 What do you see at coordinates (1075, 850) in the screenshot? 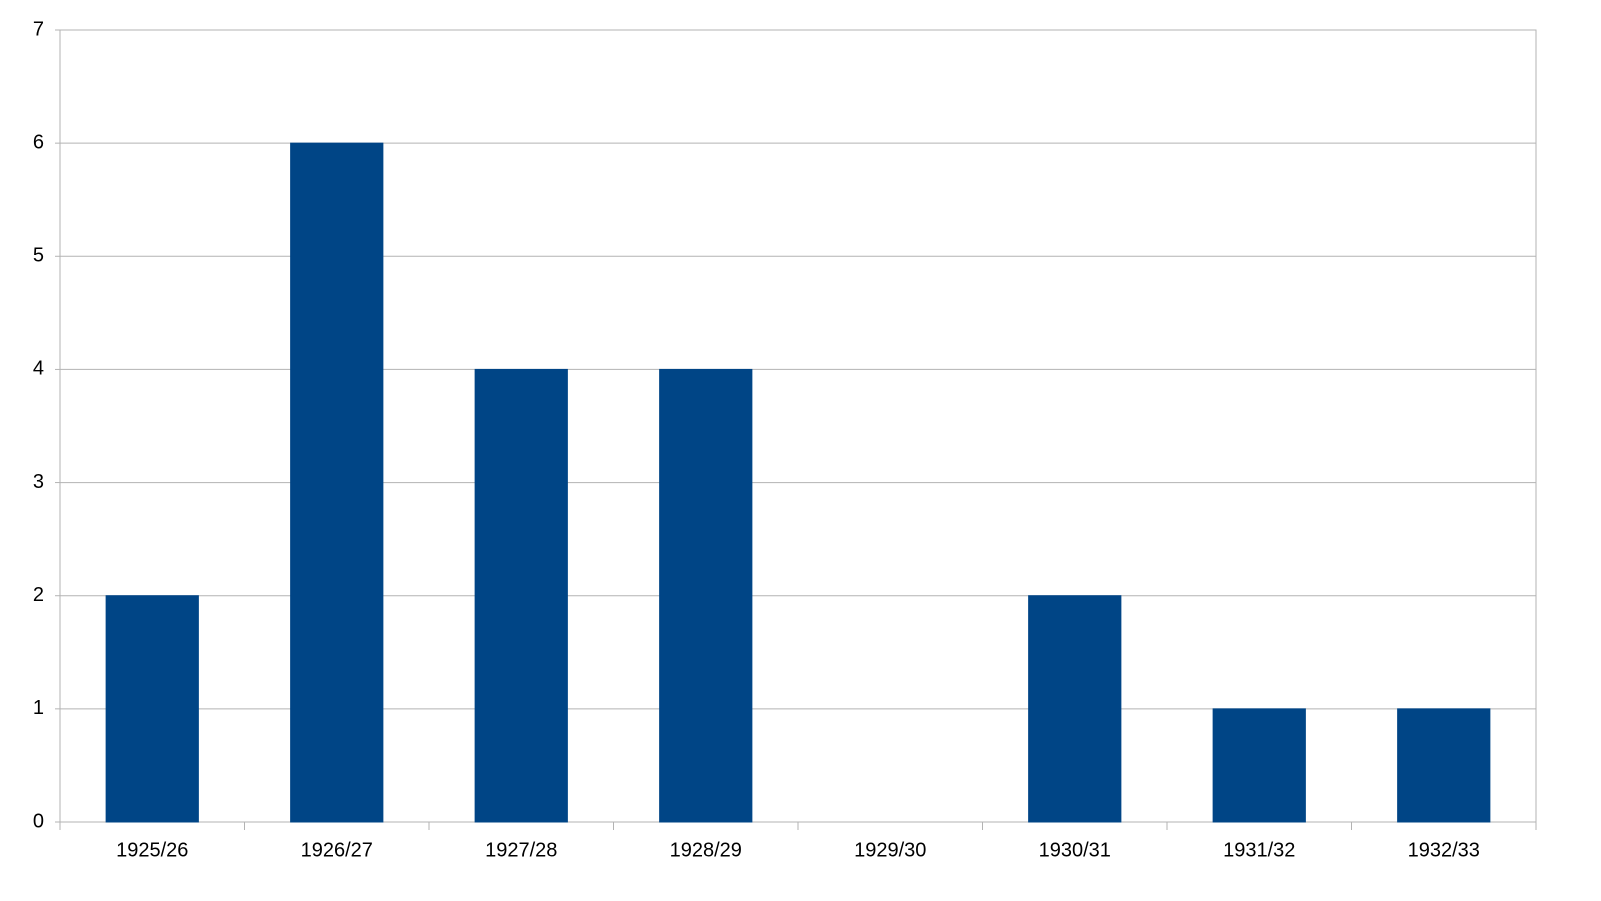
I see `x-tick-label: 1930/31` at bounding box center [1075, 850].